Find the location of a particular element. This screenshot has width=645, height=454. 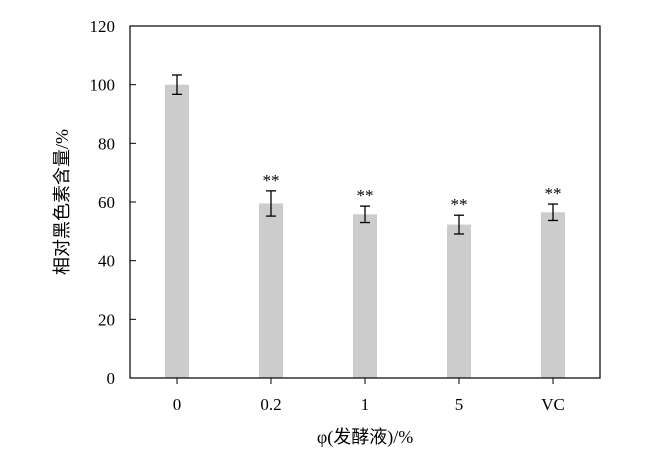

bar-0.2 is located at coordinates (271, 290).